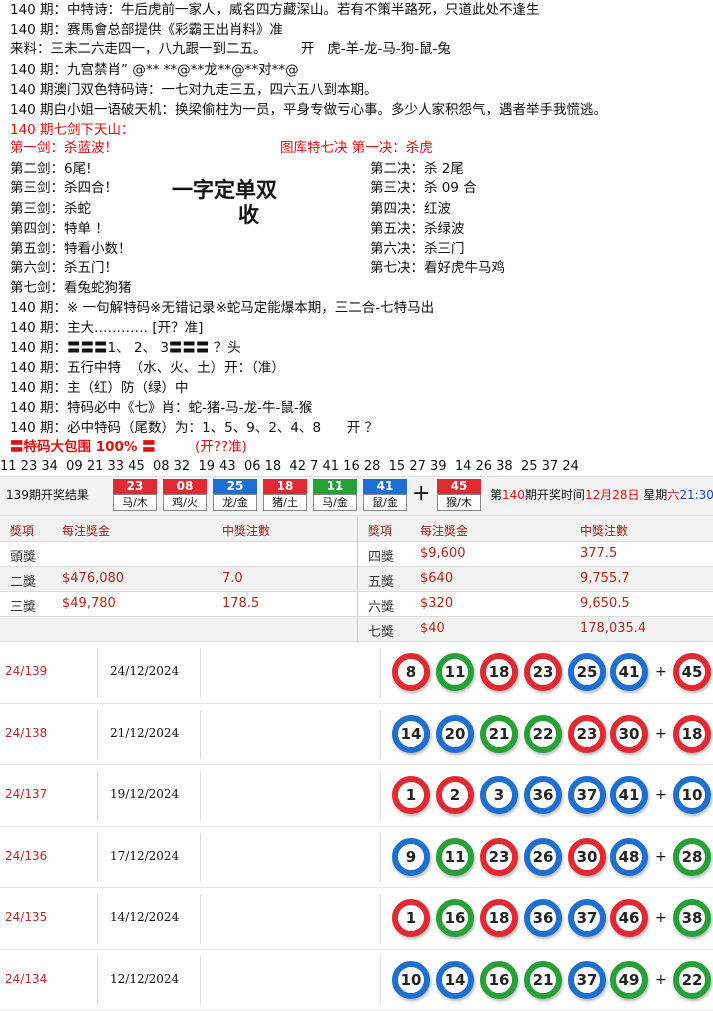 The width and height of the screenshot is (713, 1011). I want to click on ball-number: 08, so click(185, 486).